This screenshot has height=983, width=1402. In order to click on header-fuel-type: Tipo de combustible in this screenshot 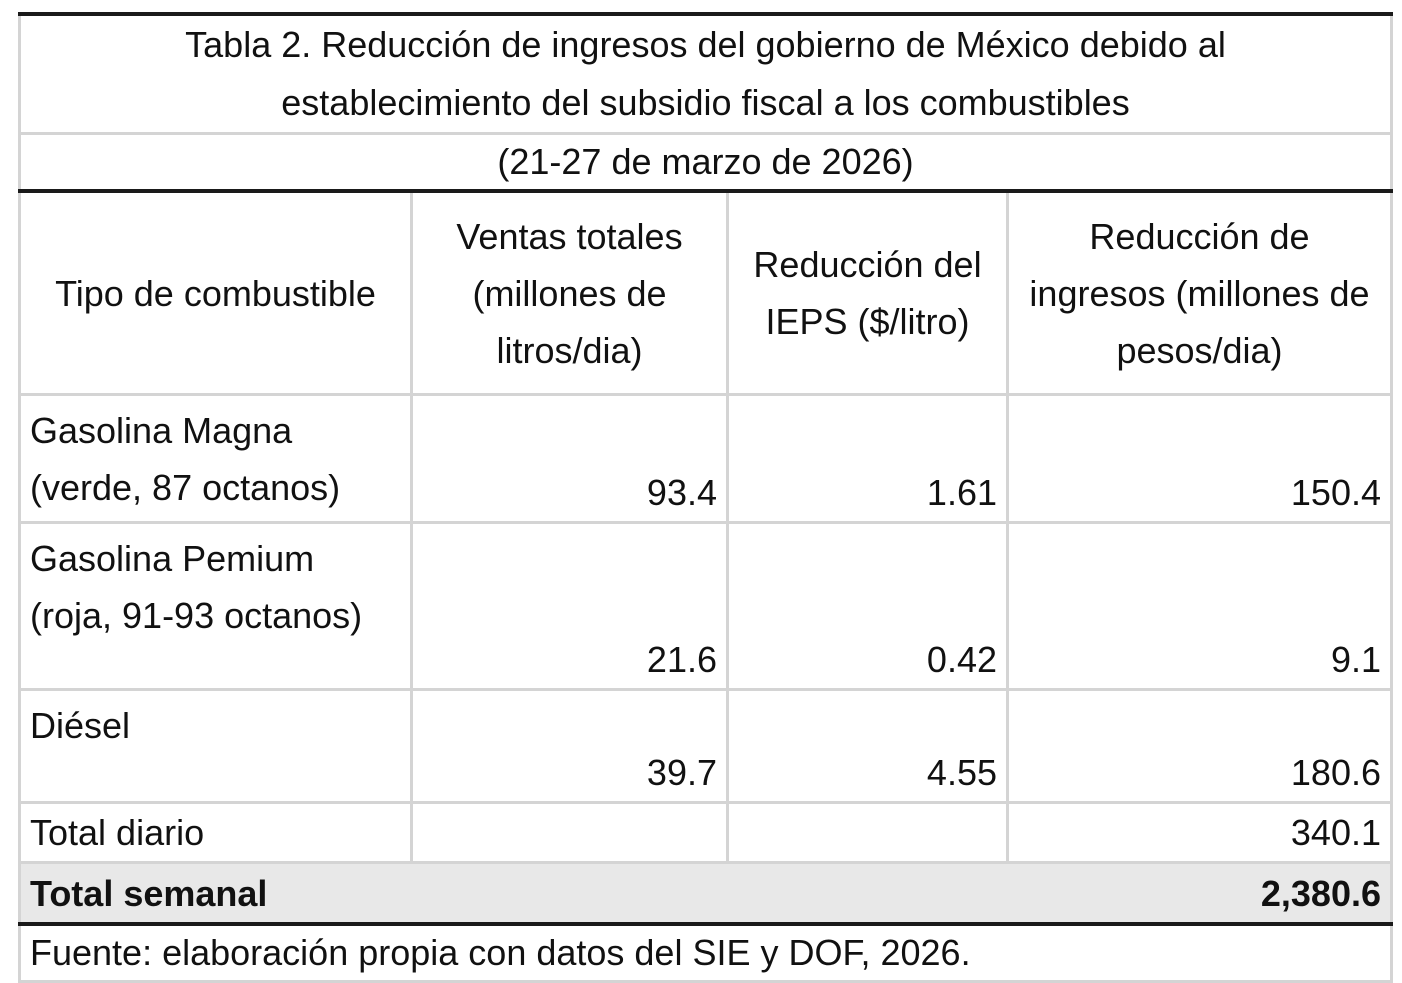, I will do `click(215, 292)`.